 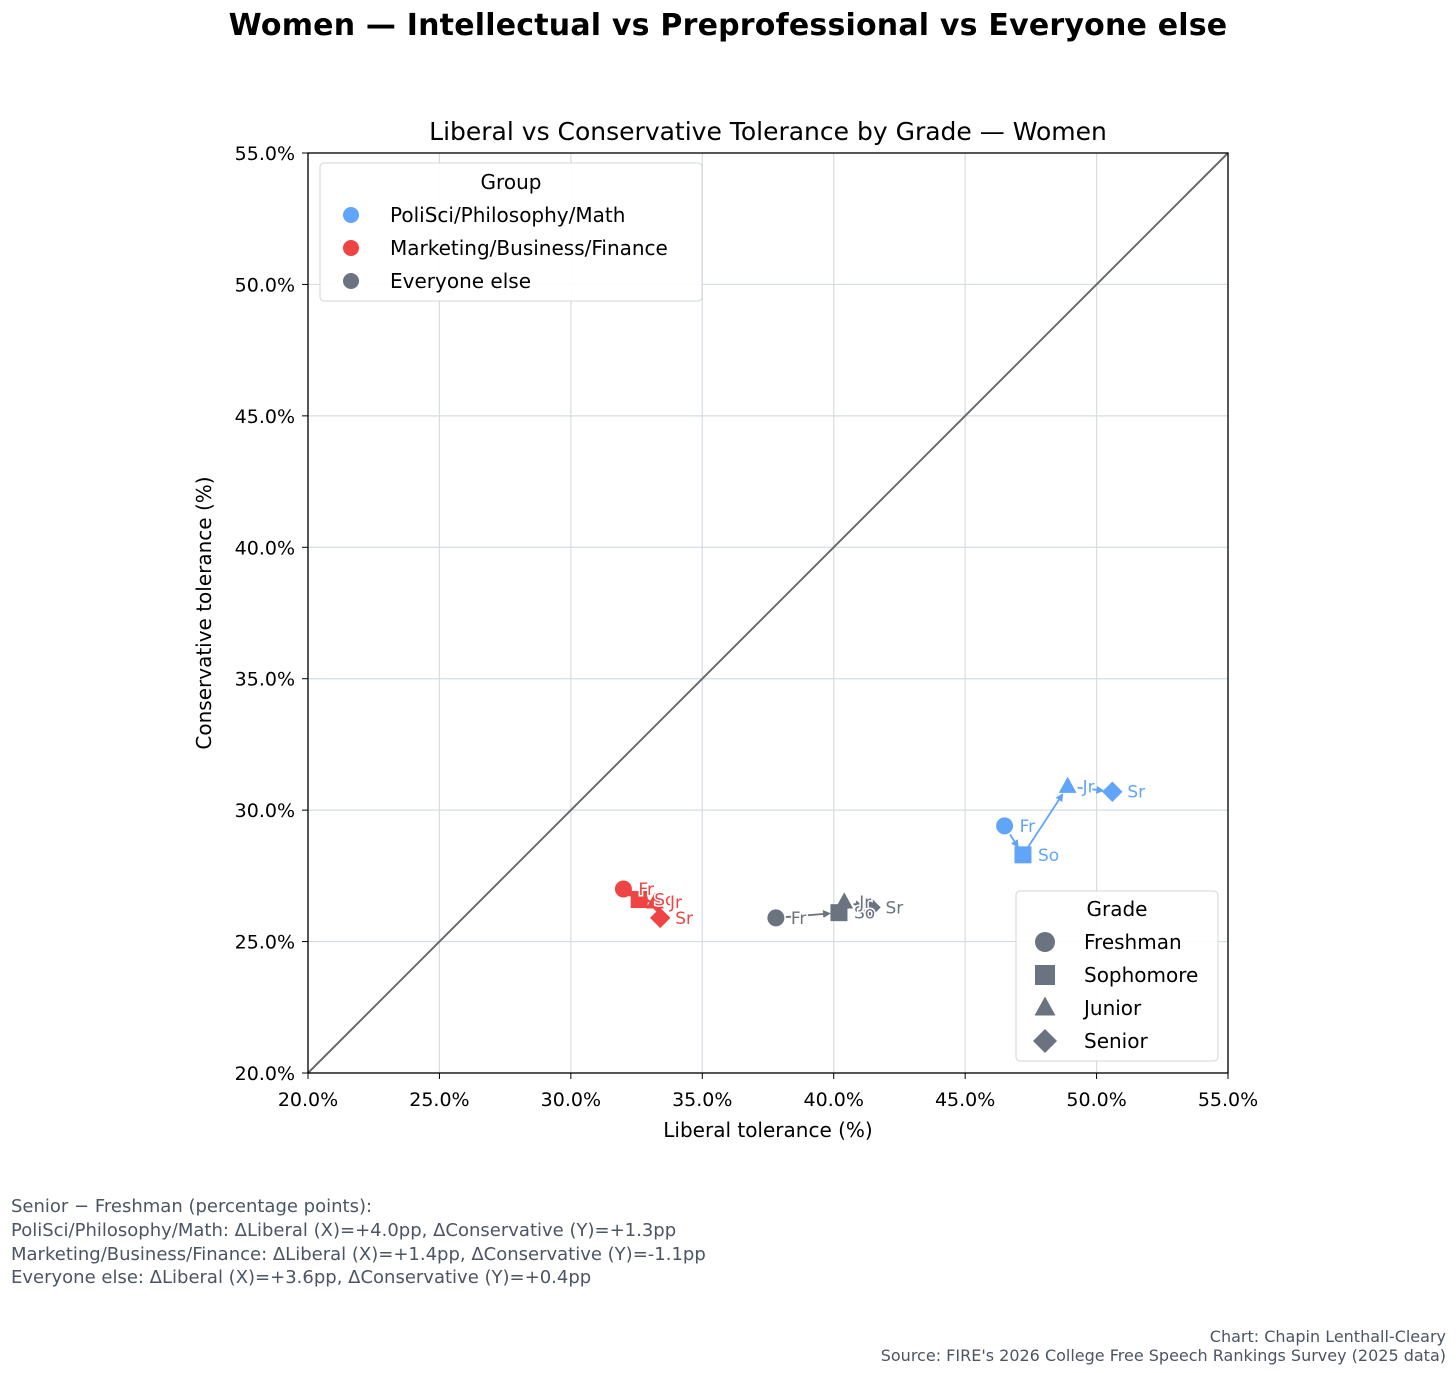 I want to click on y-axis-label: Conservative tolerance (%), so click(x=204, y=612).